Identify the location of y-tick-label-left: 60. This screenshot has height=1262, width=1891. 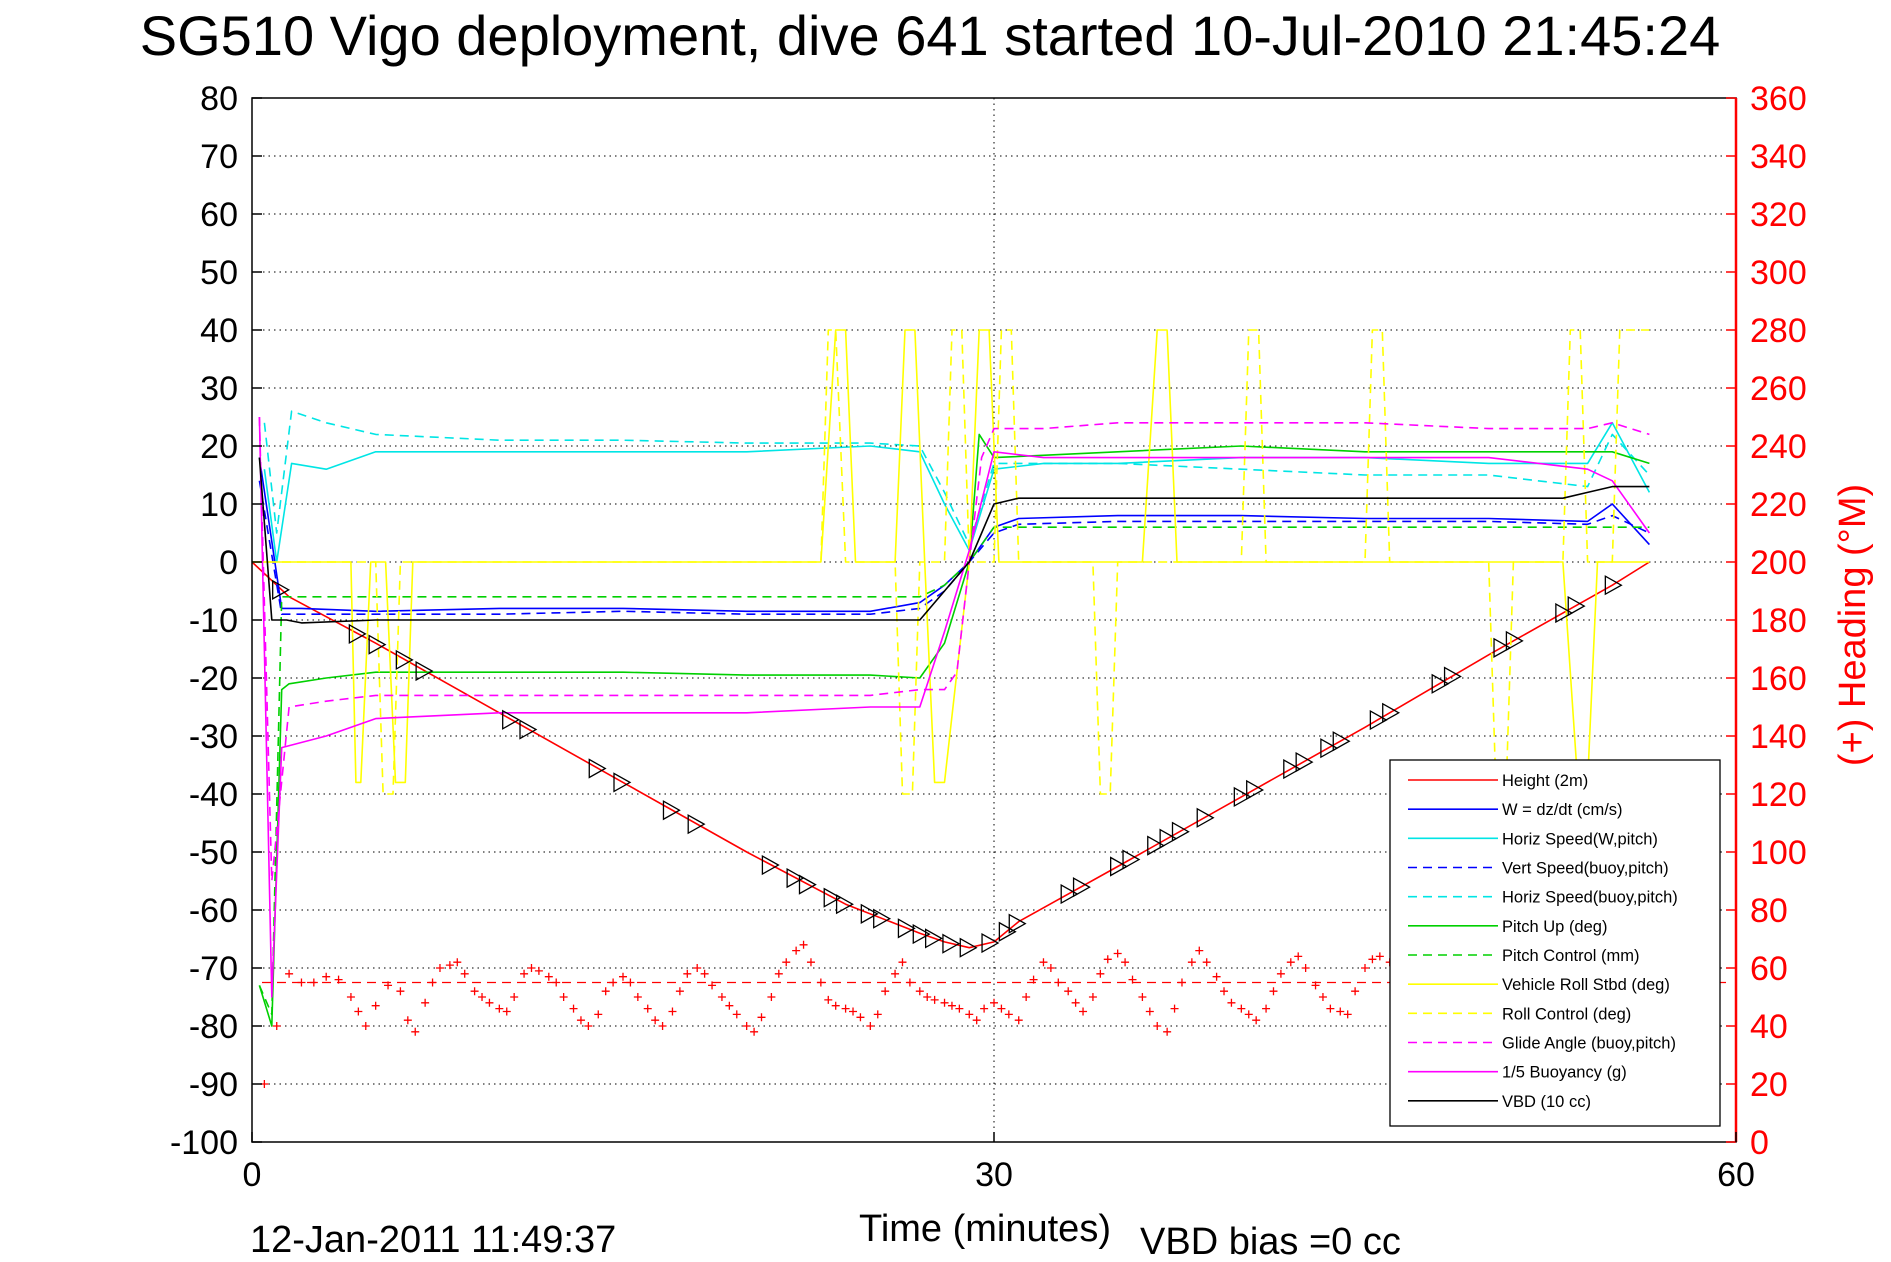
(219, 215).